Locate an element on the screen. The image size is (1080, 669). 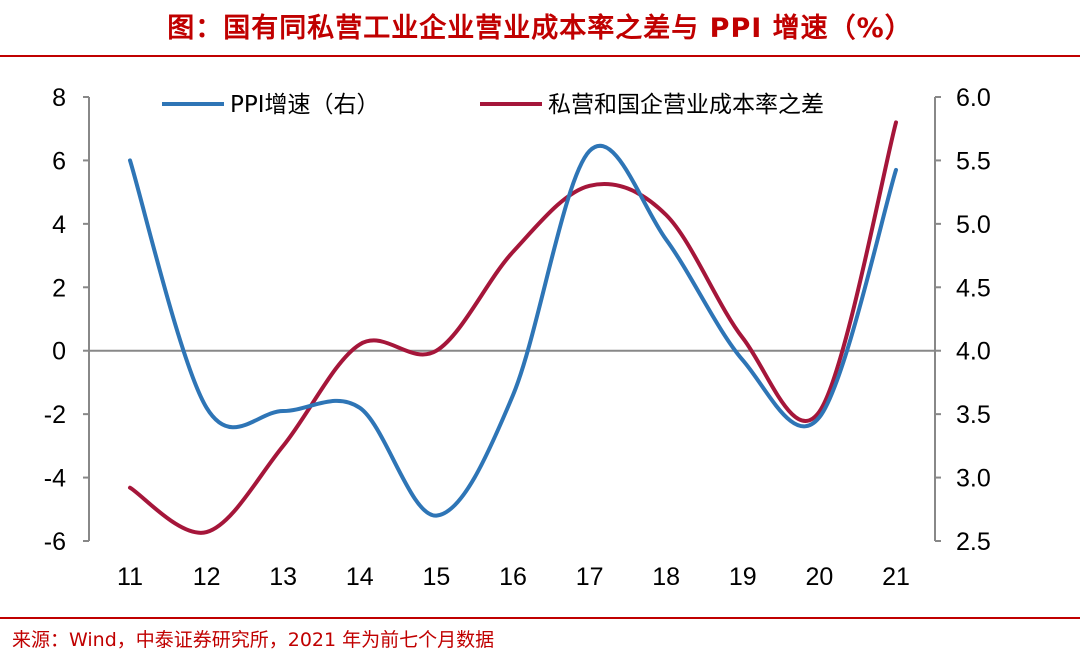
left-tick-label: 6 is located at coordinates (59, 161).